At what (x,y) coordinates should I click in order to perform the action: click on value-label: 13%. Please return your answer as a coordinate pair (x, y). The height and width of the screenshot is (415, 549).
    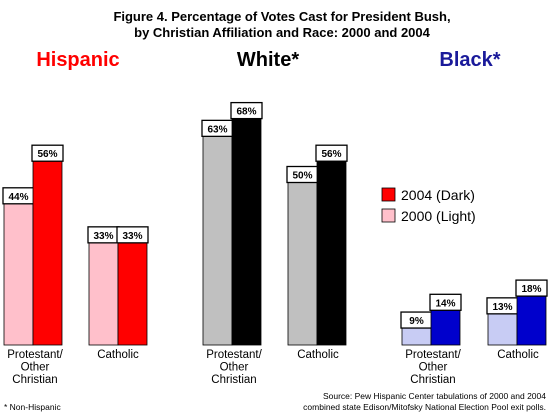
    Looking at the image, I should click on (502, 307).